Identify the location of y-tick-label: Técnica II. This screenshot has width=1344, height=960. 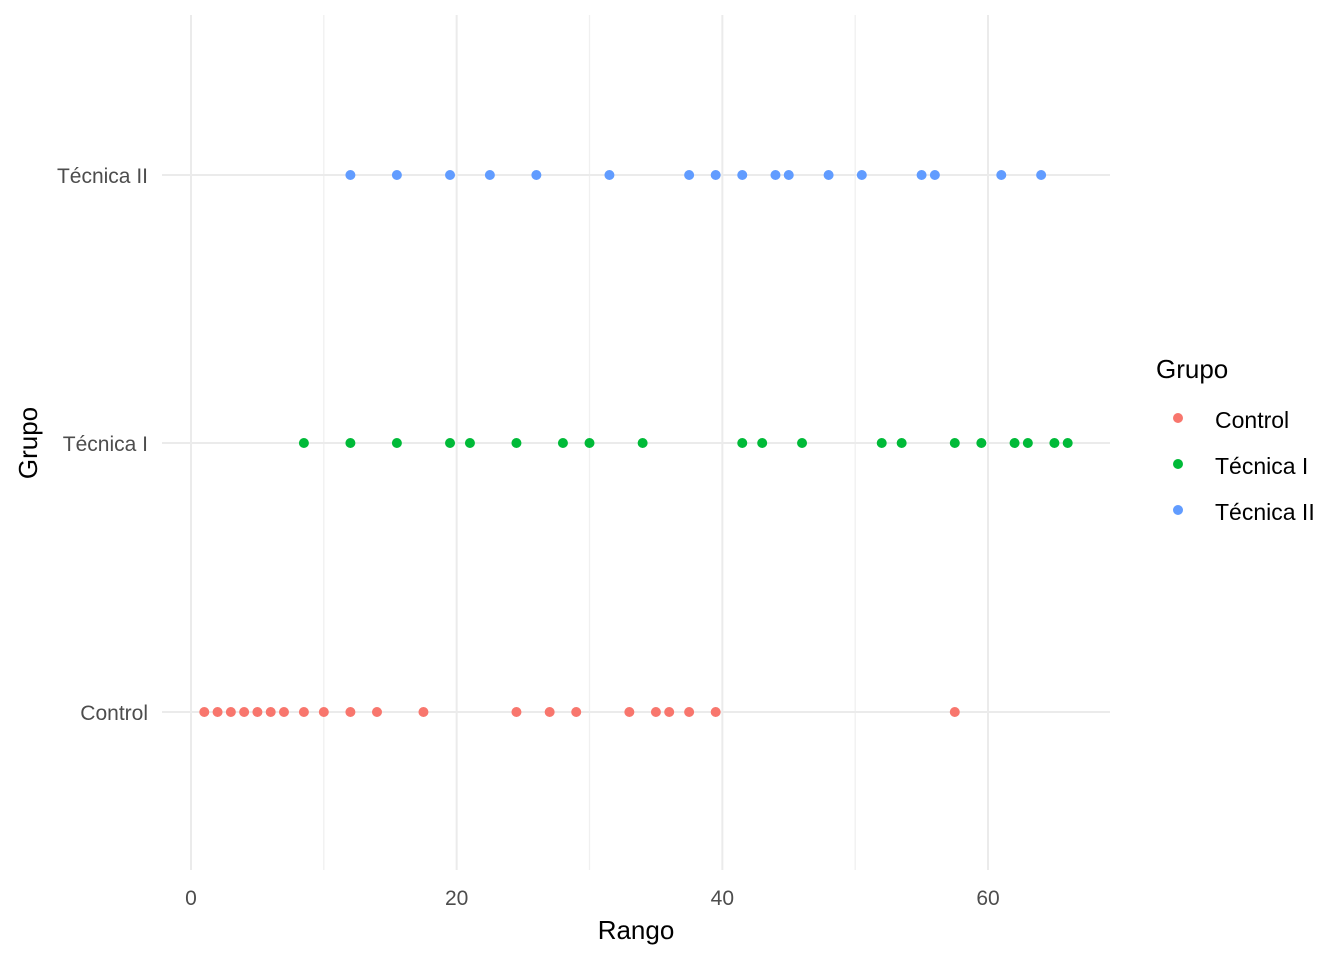
(102, 176).